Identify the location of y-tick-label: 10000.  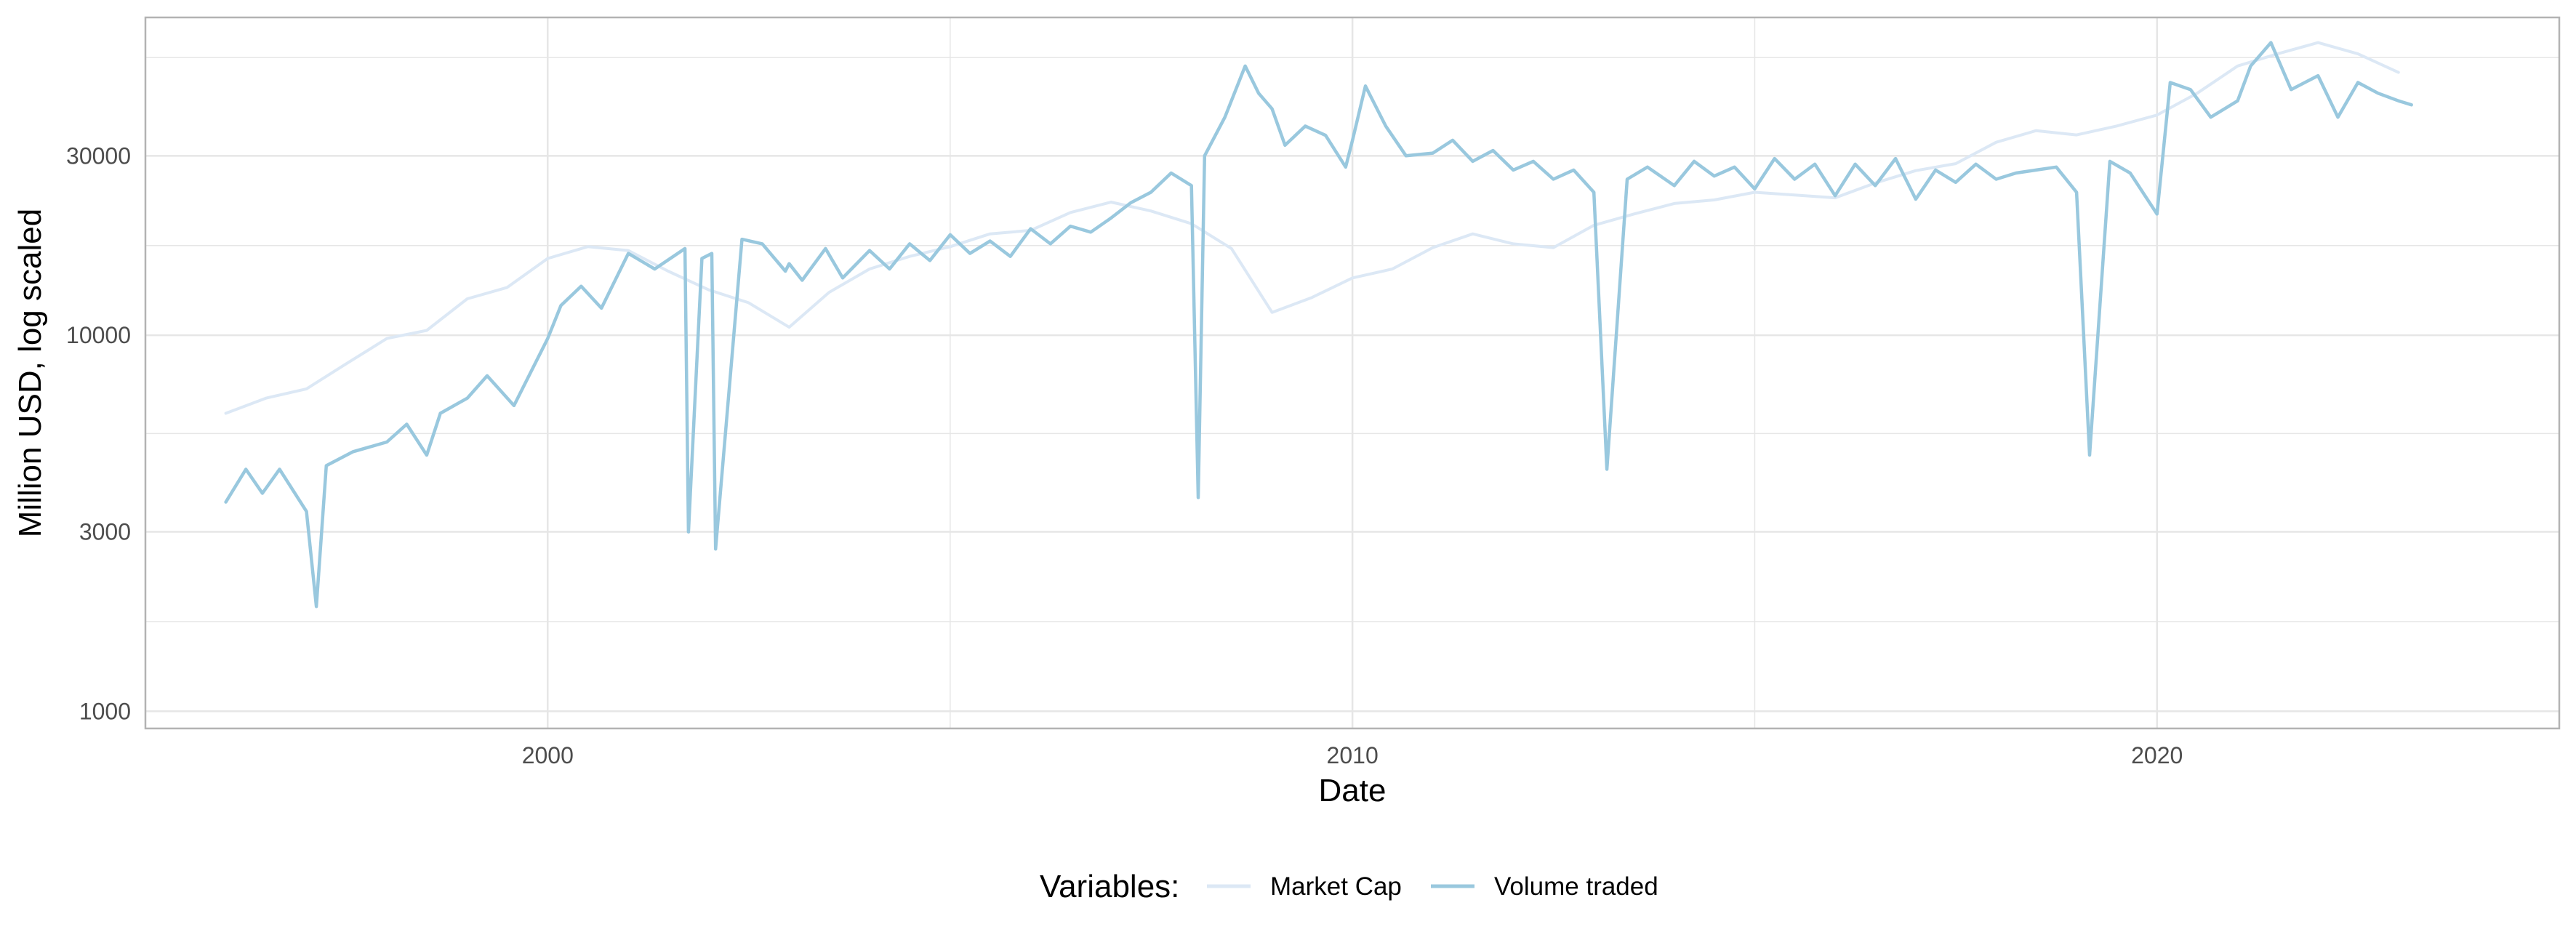
(98, 335).